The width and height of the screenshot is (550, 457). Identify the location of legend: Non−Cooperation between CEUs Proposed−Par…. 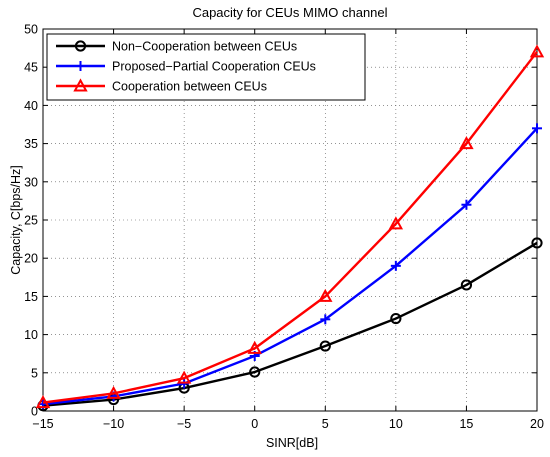
(206, 67).